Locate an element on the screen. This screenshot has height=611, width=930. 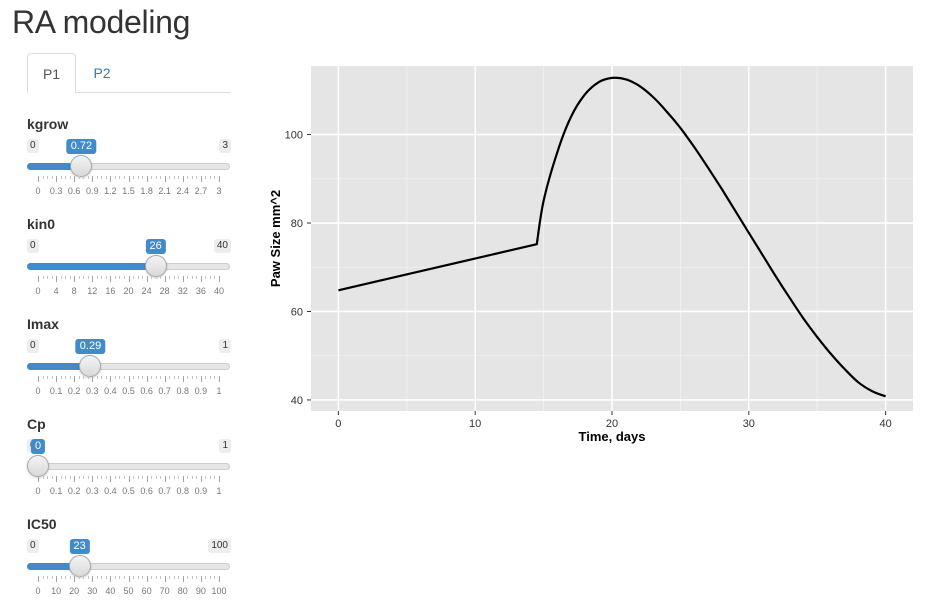
slider-tick-label: 0.5 is located at coordinates (128, 491).